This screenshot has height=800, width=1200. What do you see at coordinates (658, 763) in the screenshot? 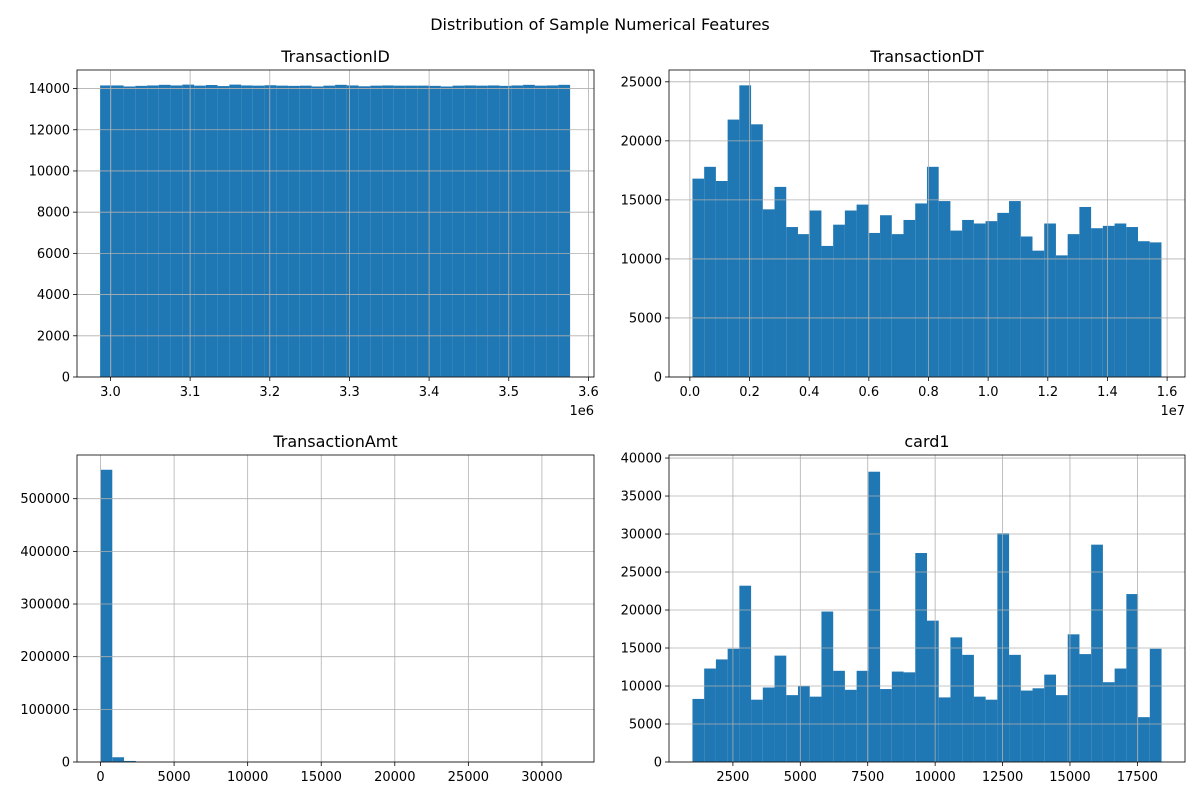
I see `card1-y-tick-label: 0` at bounding box center [658, 763].